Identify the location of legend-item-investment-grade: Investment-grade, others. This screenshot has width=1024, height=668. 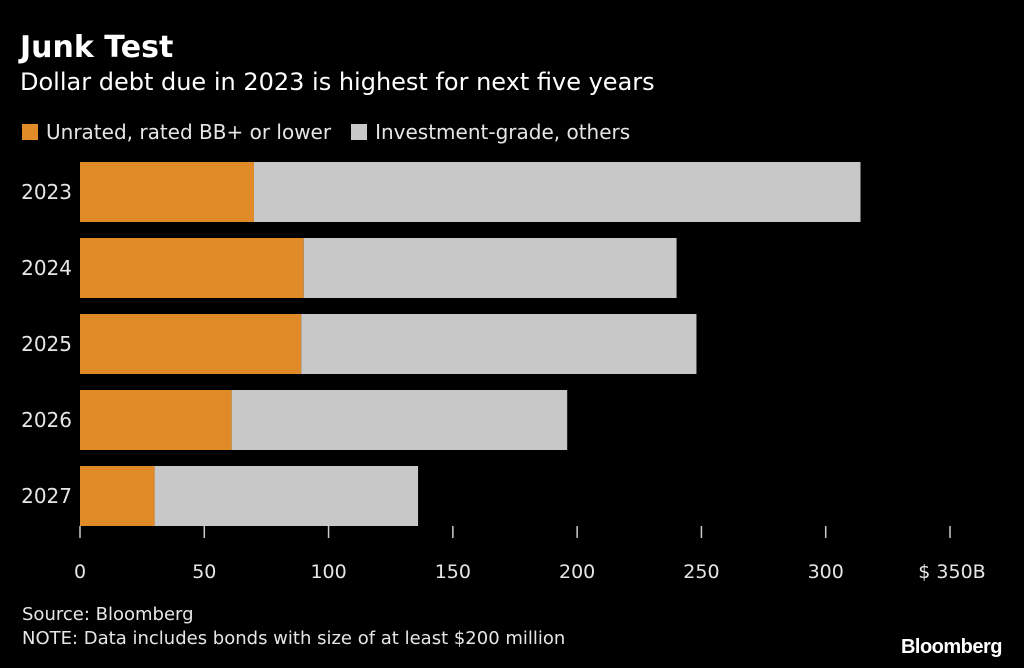
(490, 132).